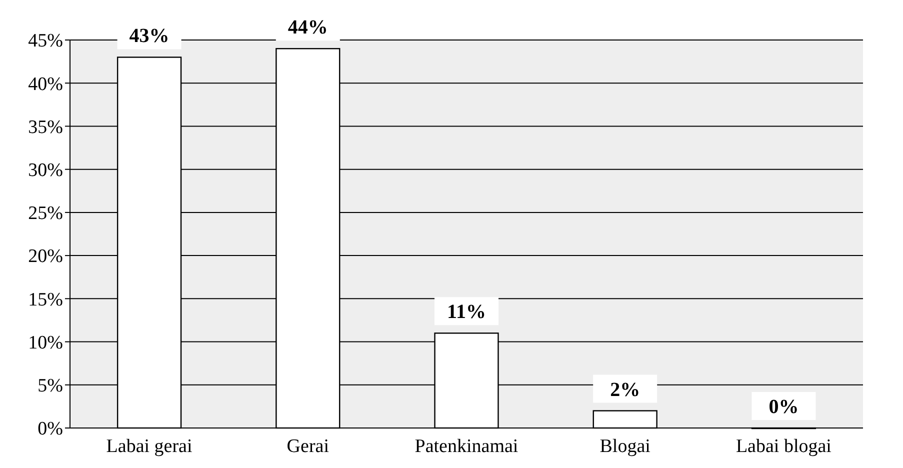 The image size is (903, 468). I want to click on y-tick-label: 20%, so click(46, 257).